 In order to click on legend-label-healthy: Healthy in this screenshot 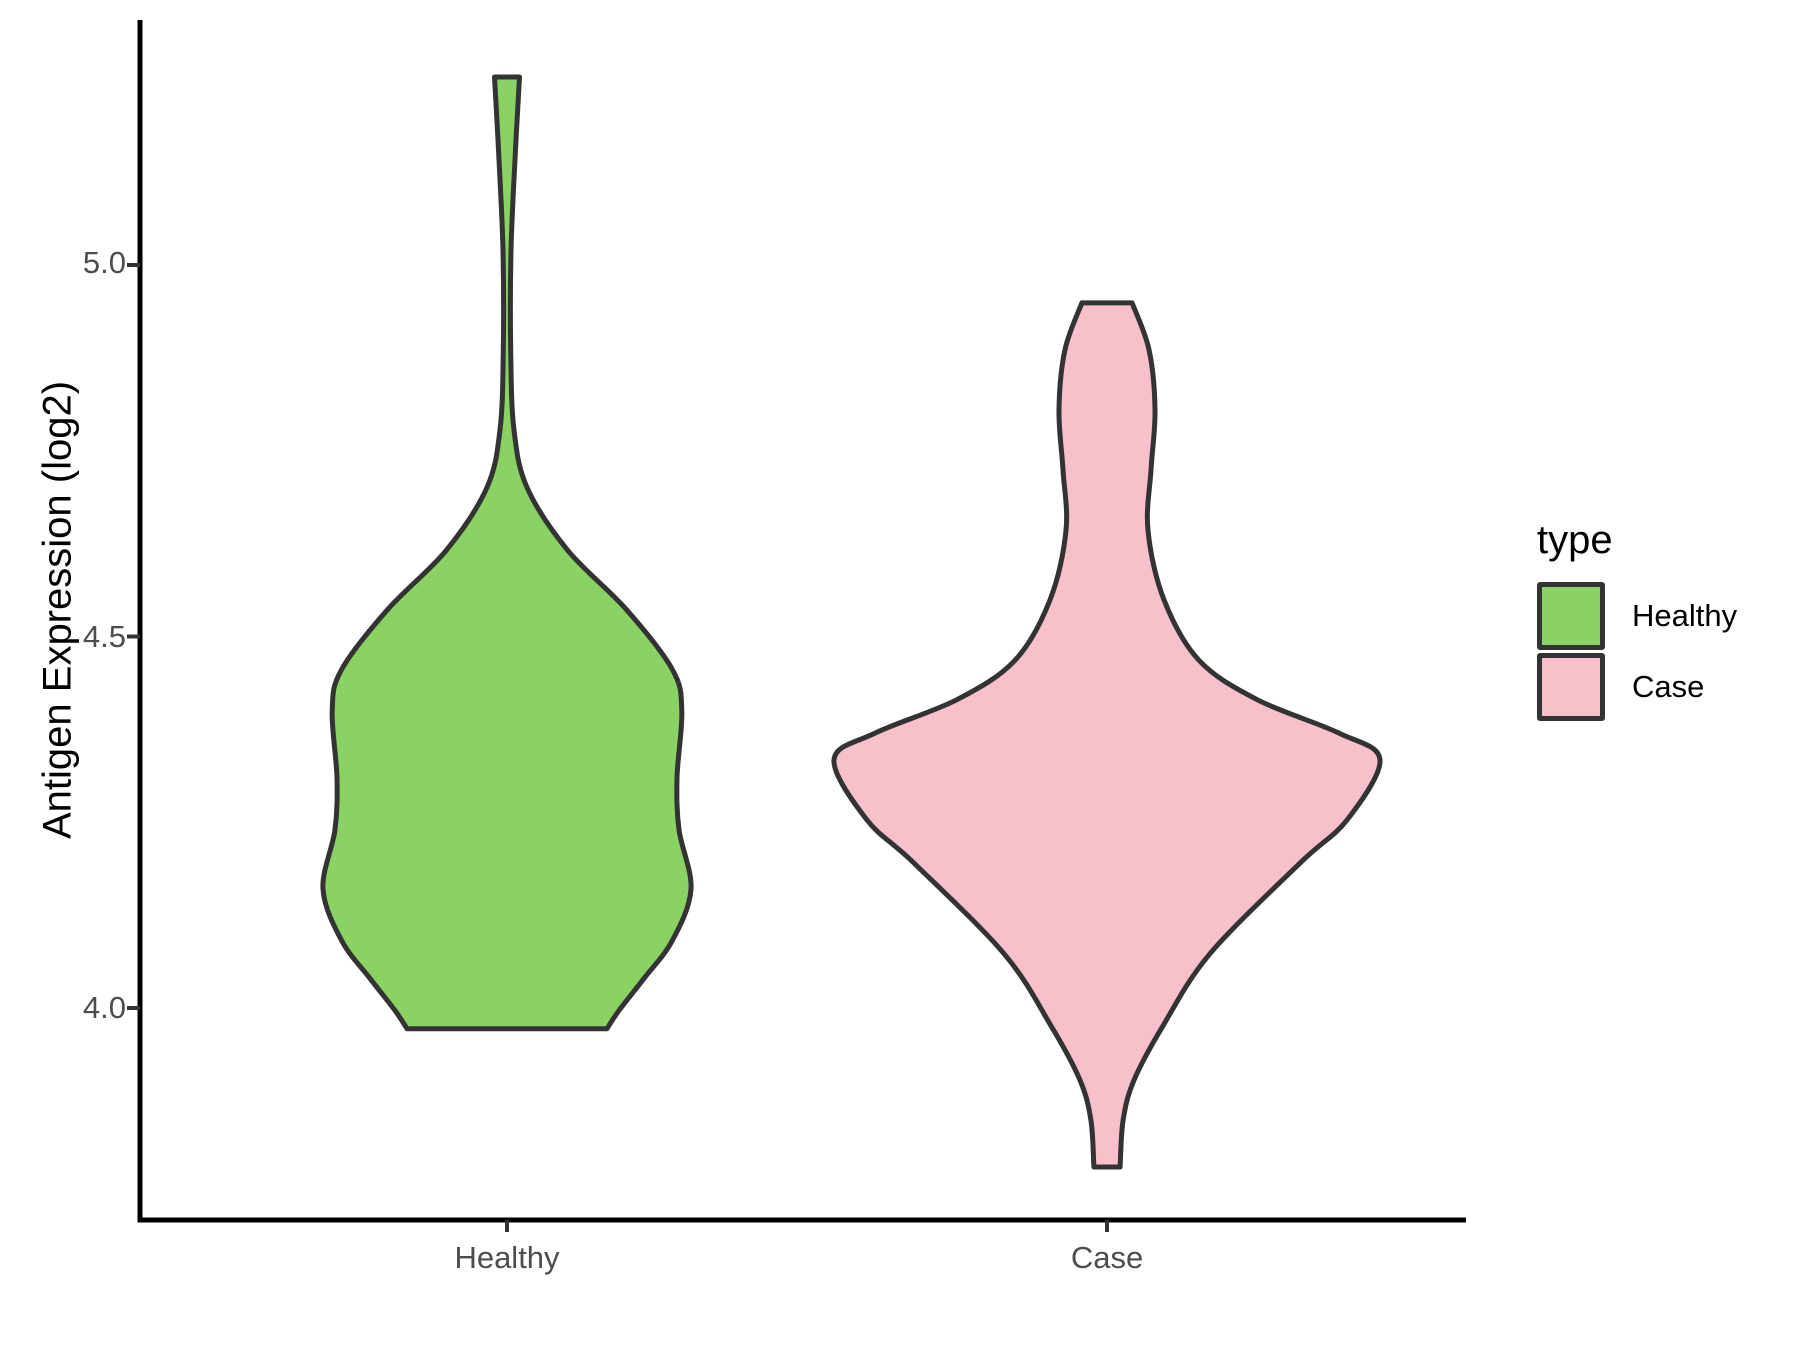, I will do `click(1685, 615)`.